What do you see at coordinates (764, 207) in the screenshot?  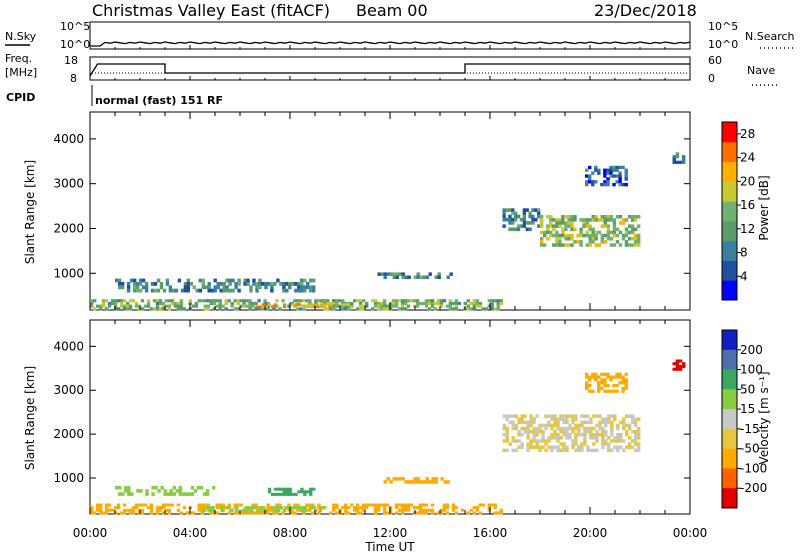 I see `power-colorbar-label: Power [dB]` at bounding box center [764, 207].